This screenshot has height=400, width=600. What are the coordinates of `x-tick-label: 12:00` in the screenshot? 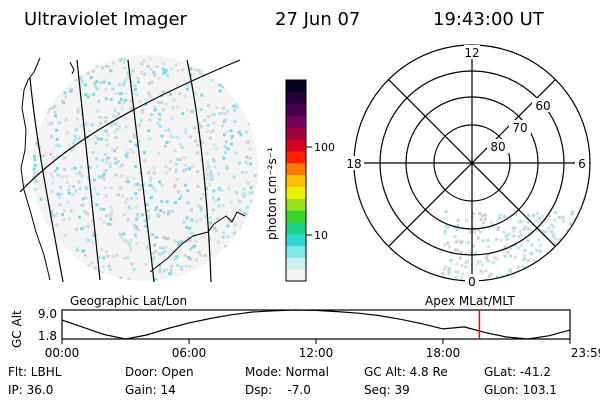 It's located at (316, 353).